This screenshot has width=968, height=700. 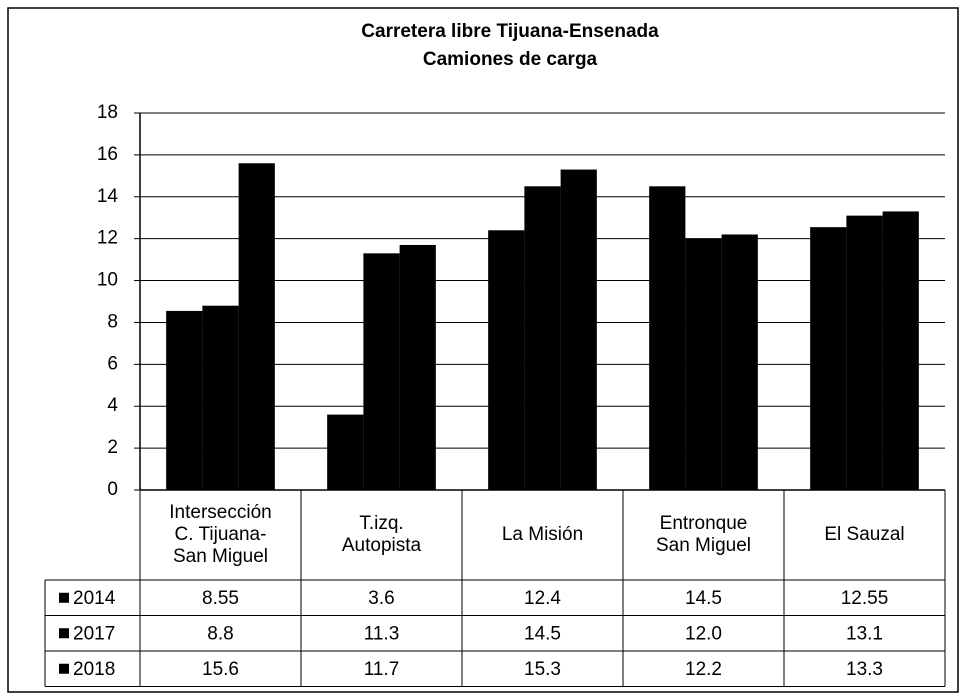 What do you see at coordinates (220, 633) in the screenshot?
I see `value-label: 8.8` at bounding box center [220, 633].